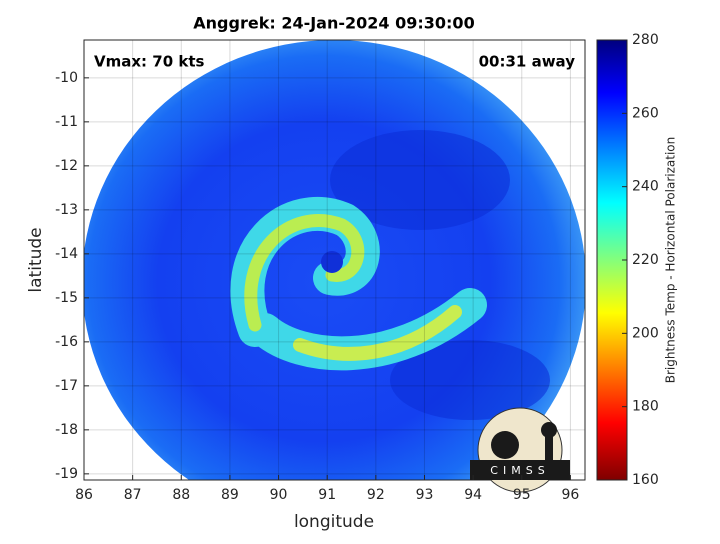 The height and width of the screenshot is (544, 720). I want to click on x-tick-label: 91, so click(327, 495).